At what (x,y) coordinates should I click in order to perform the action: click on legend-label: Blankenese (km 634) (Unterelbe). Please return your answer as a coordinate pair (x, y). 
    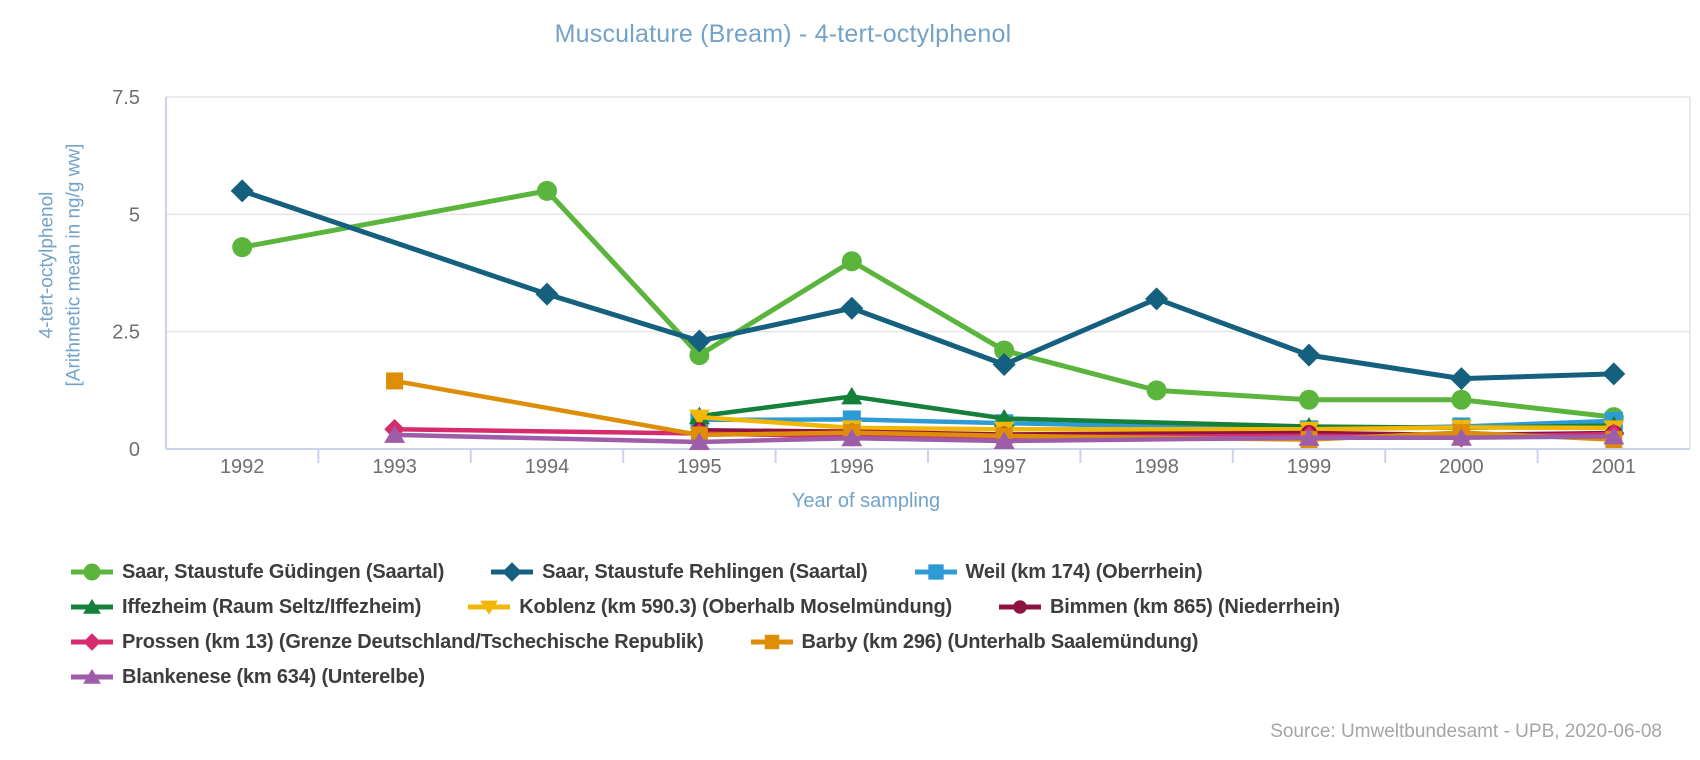
    Looking at the image, I should click on (273, 676).